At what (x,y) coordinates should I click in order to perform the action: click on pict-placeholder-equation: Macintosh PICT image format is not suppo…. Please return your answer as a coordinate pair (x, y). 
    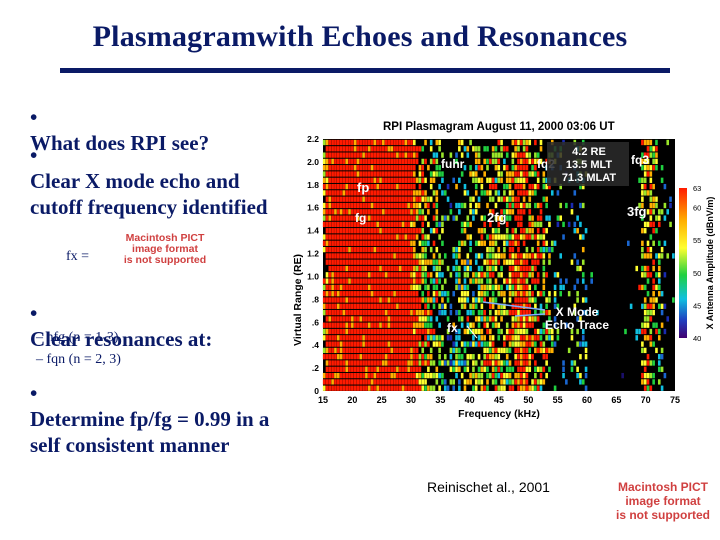
    Looking at the image, I should click on (165, 249).